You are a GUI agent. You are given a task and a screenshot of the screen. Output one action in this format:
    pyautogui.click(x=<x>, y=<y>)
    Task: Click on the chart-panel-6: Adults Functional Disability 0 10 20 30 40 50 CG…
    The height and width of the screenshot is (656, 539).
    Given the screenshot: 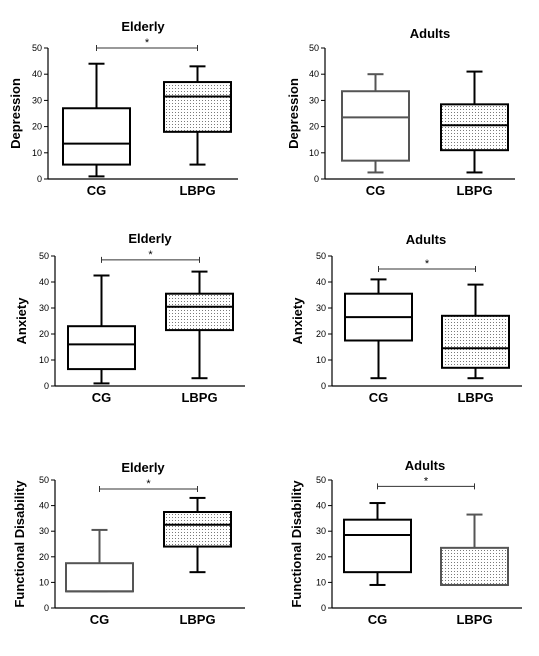 What is the action you would take?
    pyautogui.click(x=405, y=542)
    